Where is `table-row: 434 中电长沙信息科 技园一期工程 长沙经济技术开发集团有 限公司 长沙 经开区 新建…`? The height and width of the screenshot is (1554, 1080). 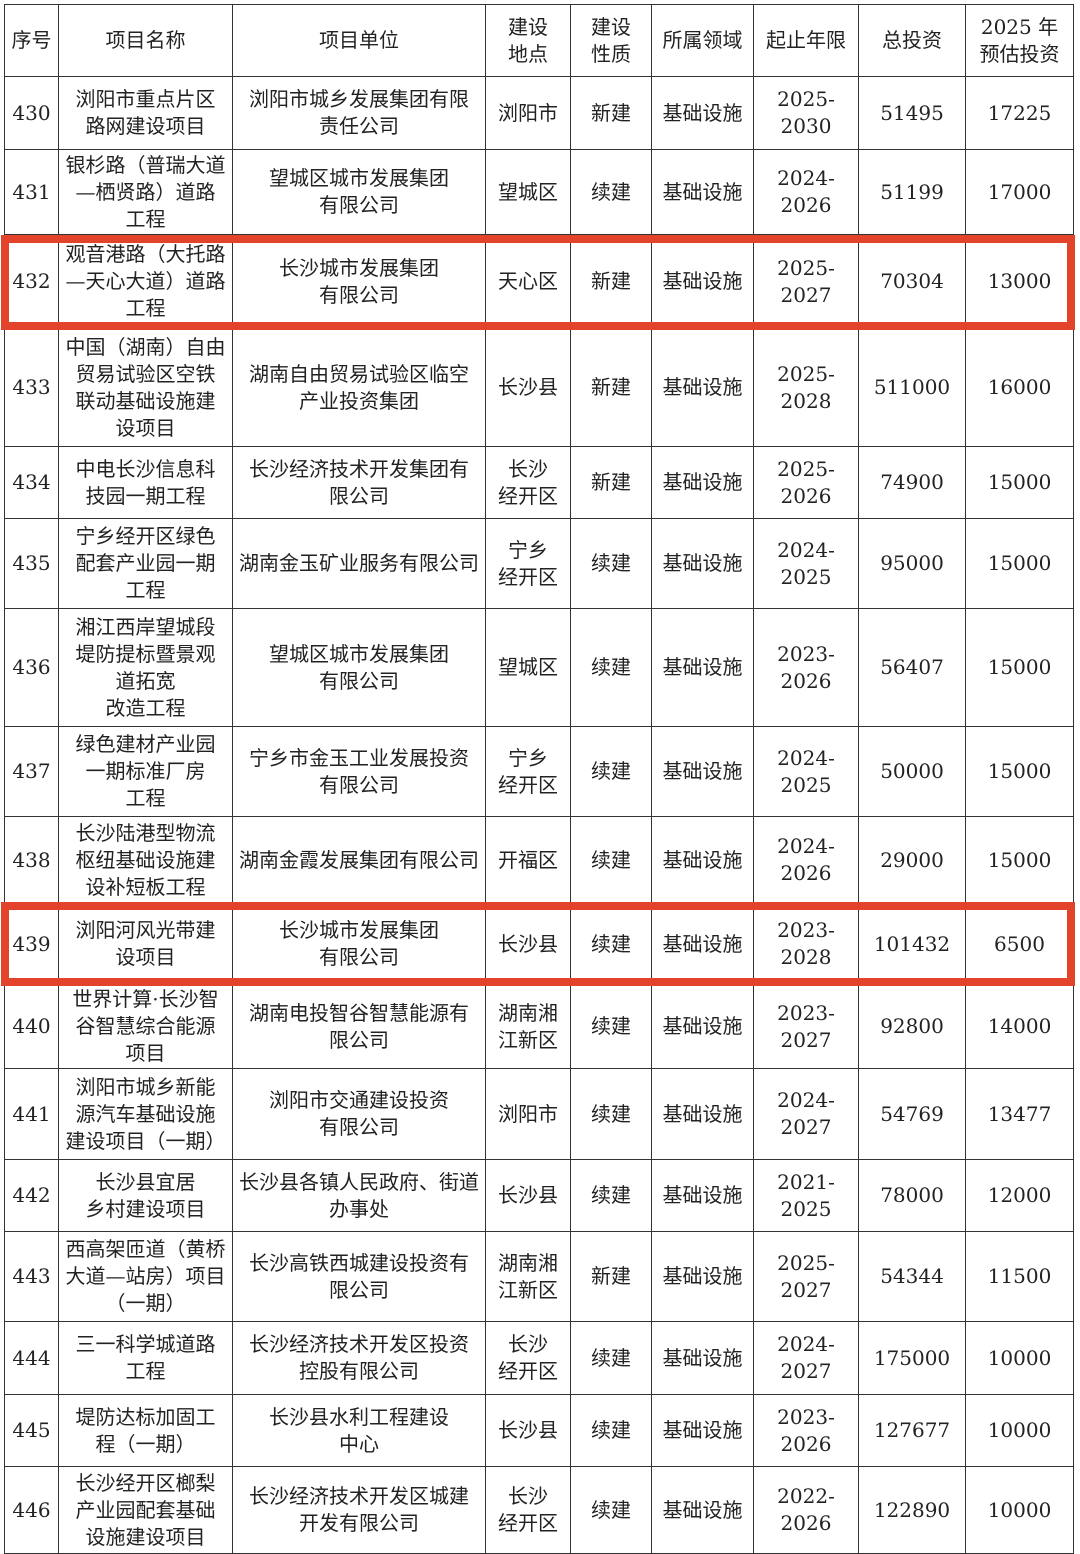
table-row: 434 中电长沙信息科 技园一期工程 长沙经济技术开发集团有 限公司 长沙 经开区 新建… is located at coordinates (539, 482).